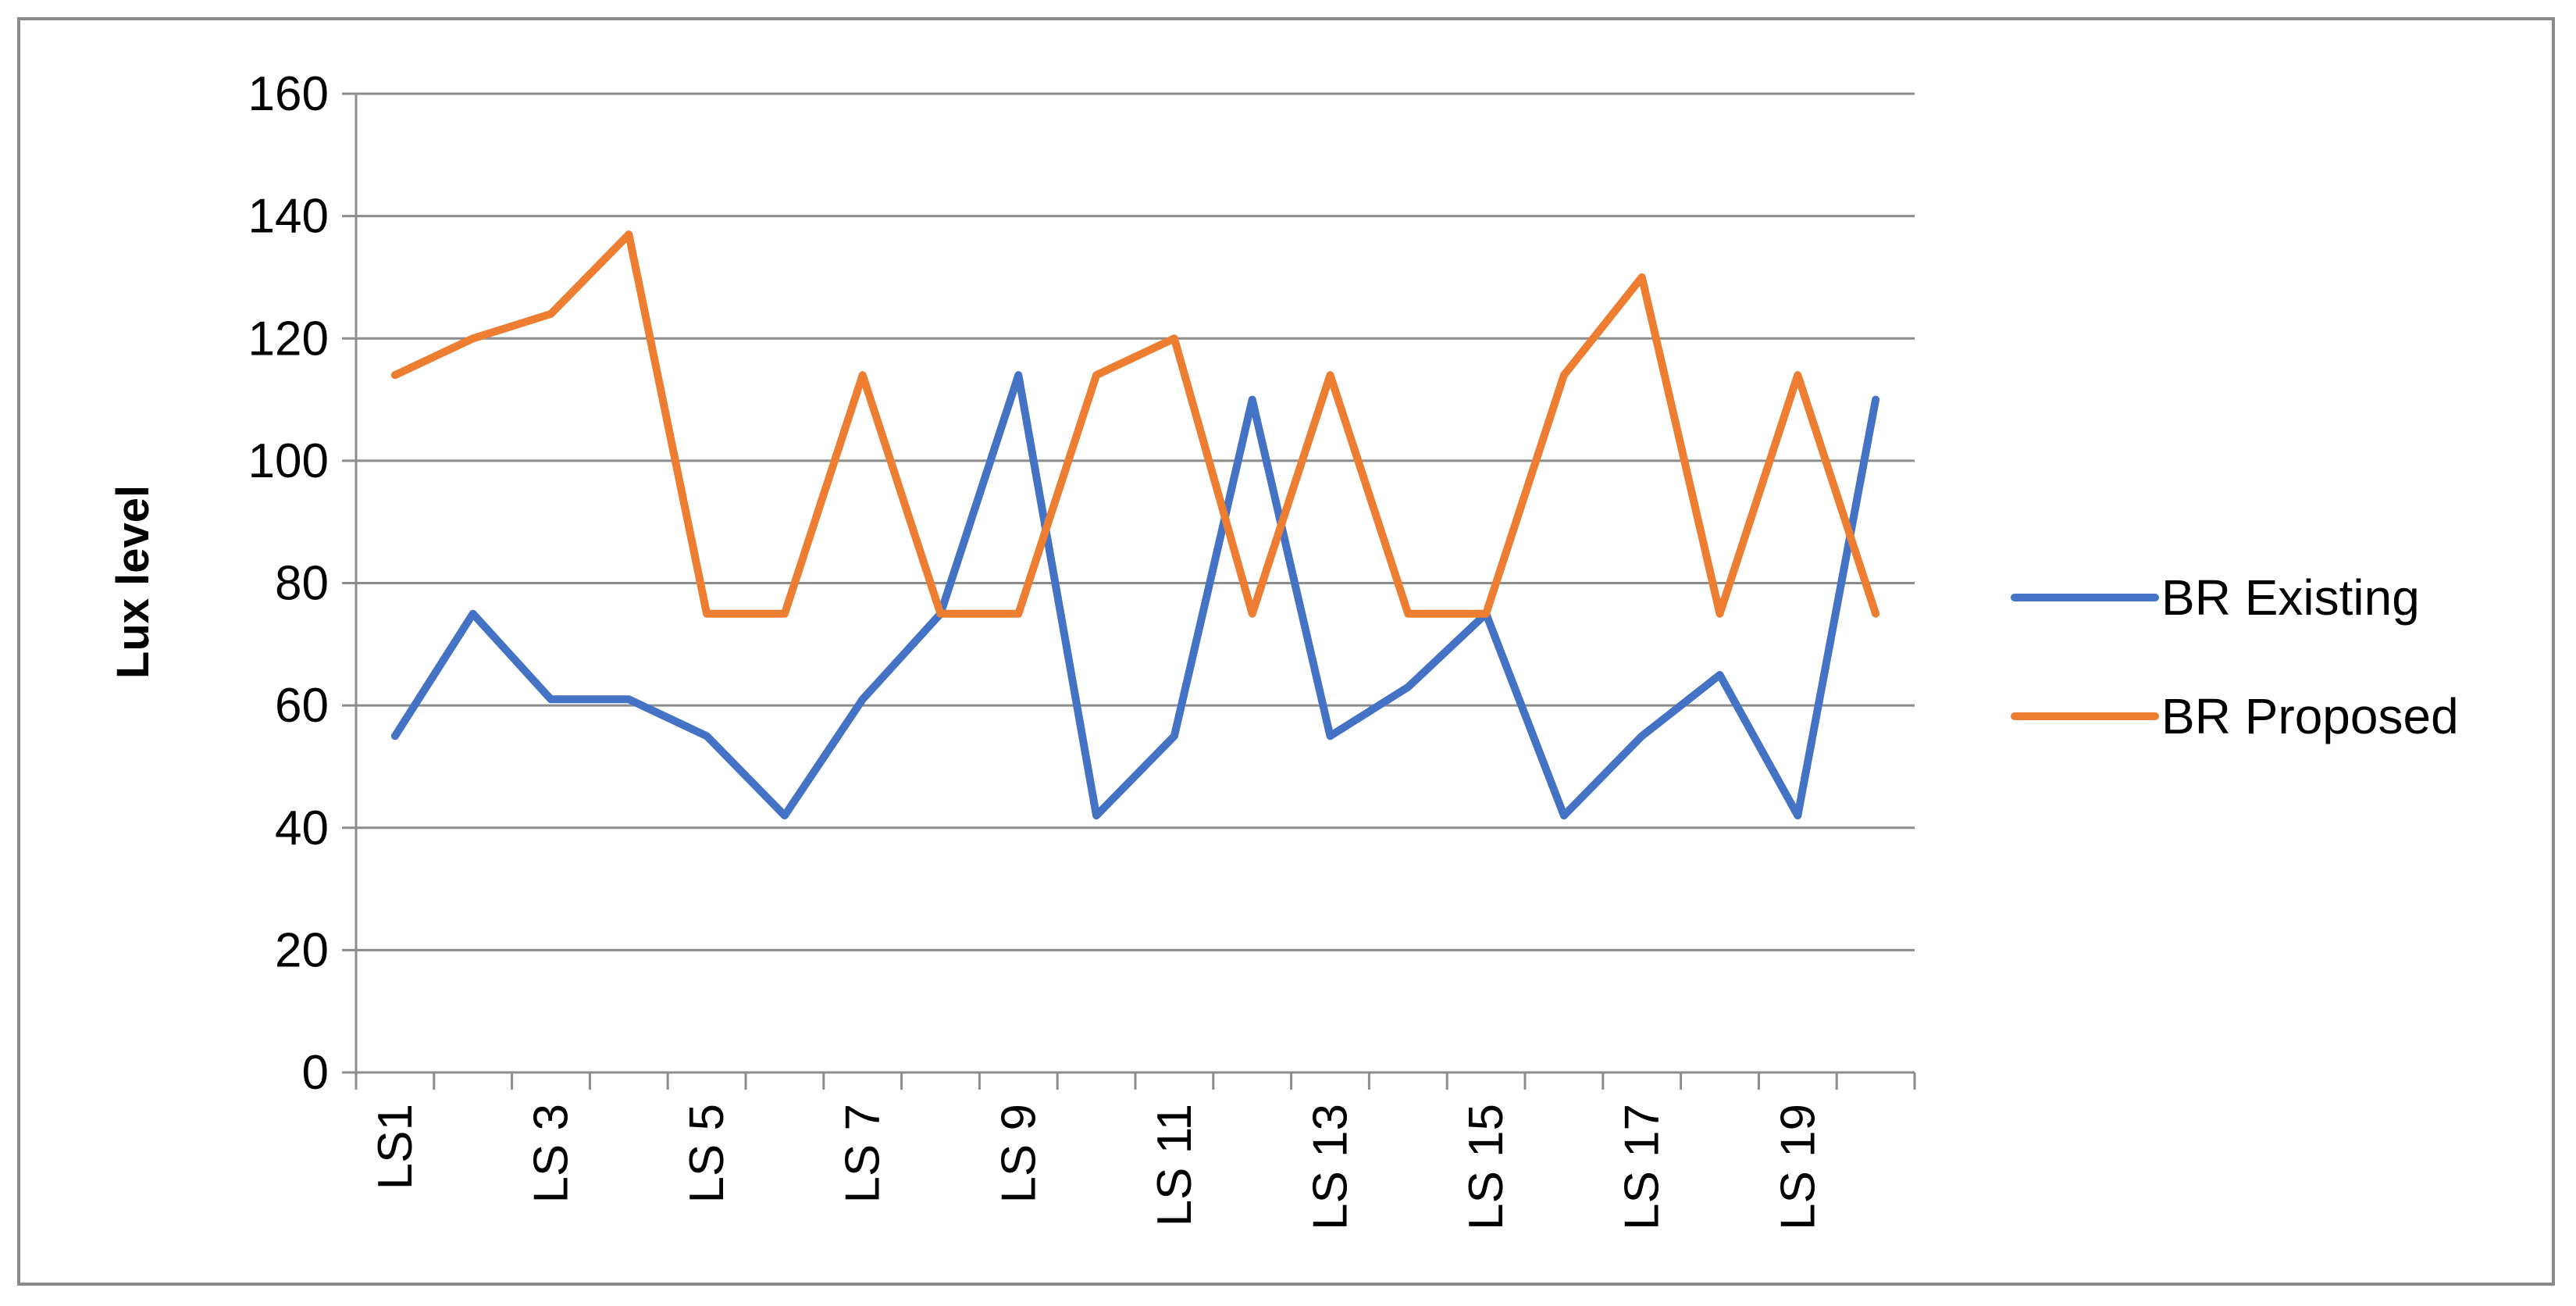 The height and width of the screenshot is (1306, 2576). Describe the element at coordinates (1798, 1167) in the screenshot. I see `x-tick-label: LS 19` at that location.